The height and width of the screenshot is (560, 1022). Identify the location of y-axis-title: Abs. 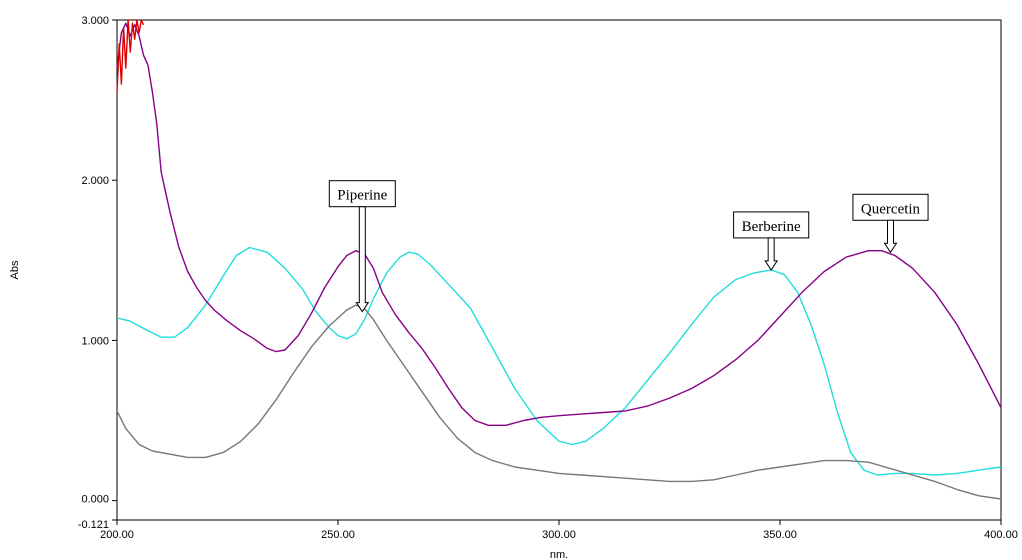
(15, 269).